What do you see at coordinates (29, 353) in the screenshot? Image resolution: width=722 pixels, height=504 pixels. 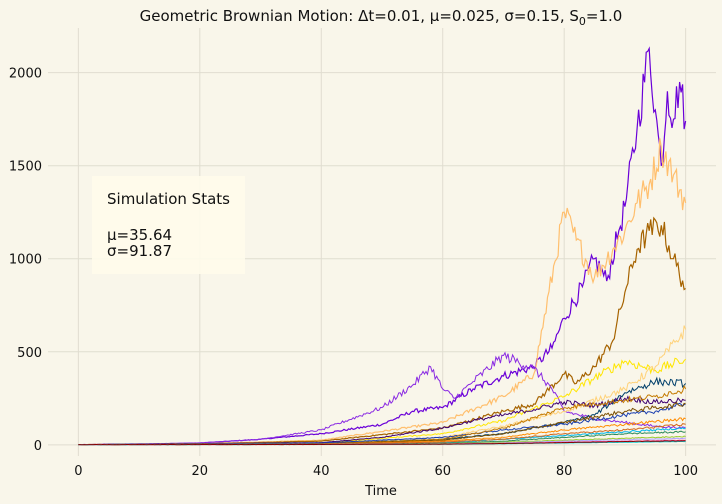 I see `y-tick-label: 500` at bounding box center [29, 353].